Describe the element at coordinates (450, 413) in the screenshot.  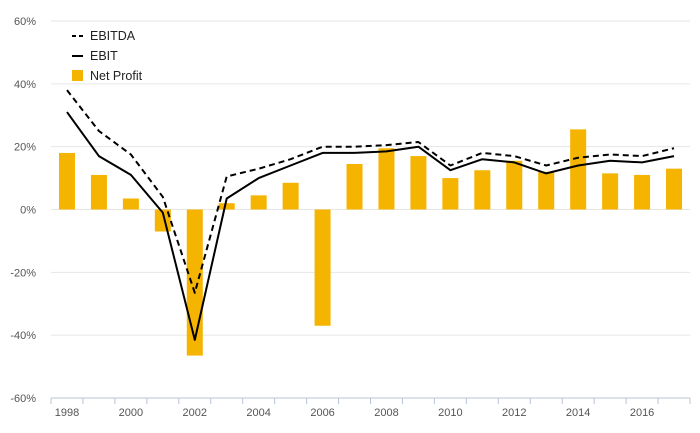
I see `x-tick-label: 2010` at that location.